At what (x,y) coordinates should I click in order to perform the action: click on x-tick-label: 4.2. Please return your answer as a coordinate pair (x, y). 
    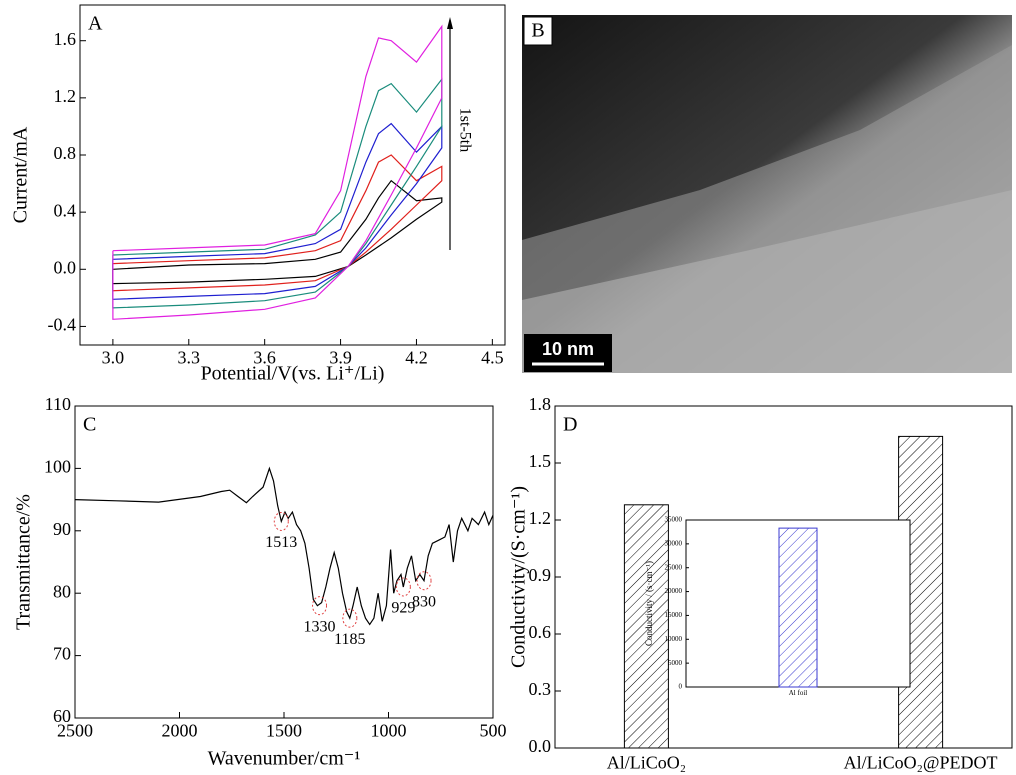
    Looking at the image, I should click on (416, 358).